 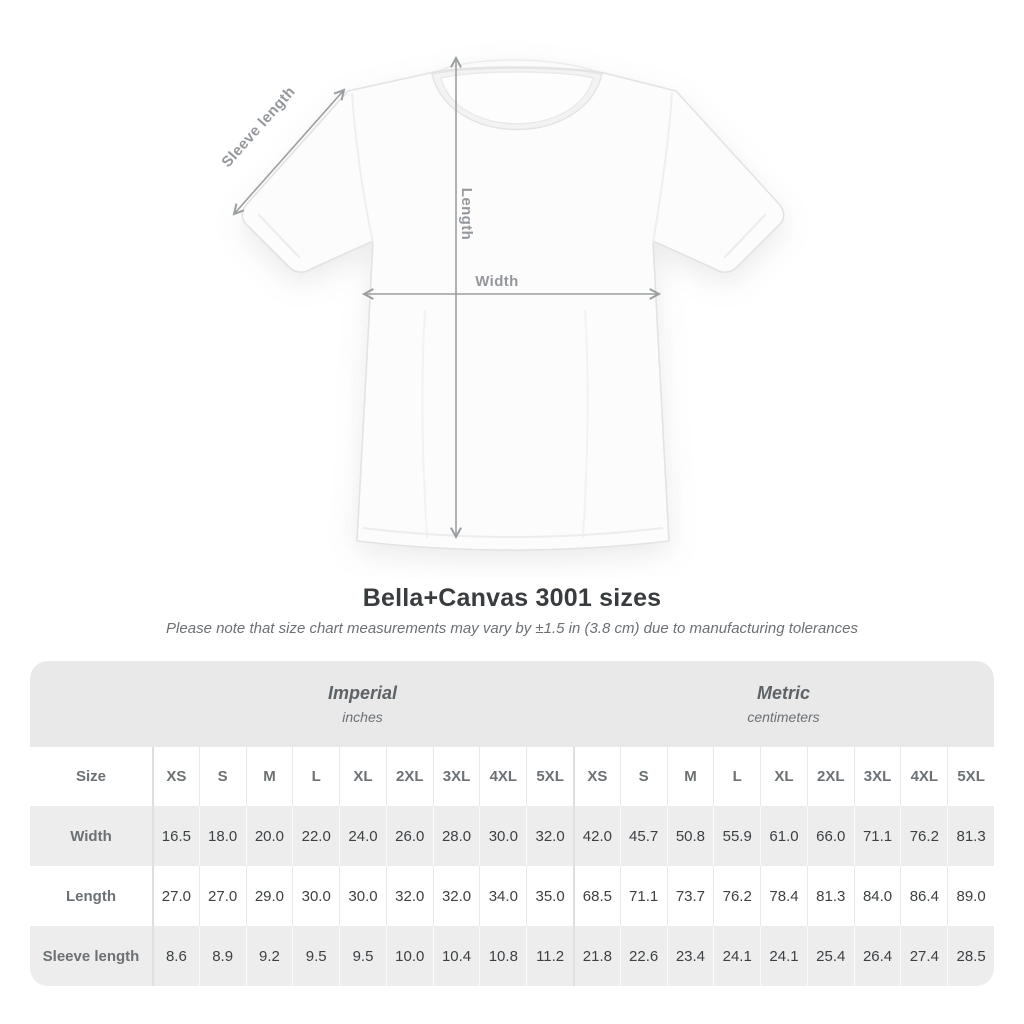 What do you see at coordinates (830, 836) in the screenshot?
I see `cell-value-metric: 66.0` at bounding box center [830, 836].